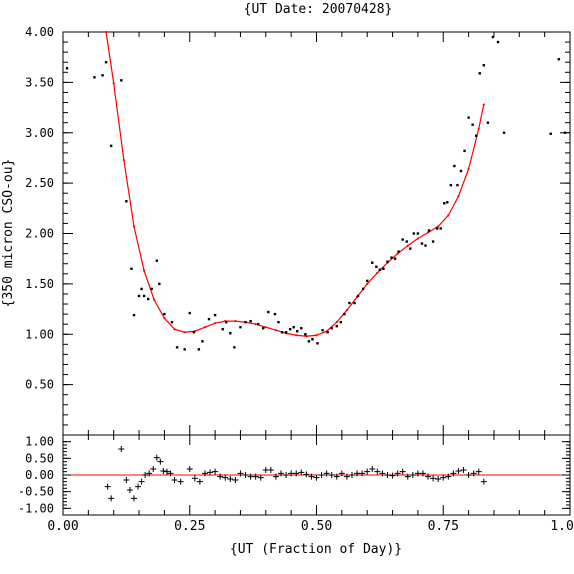  What do you see at coordinates (39, 334) in the screenshot?
I see `y-tick-label: 1.00` at bounding box center [39, 334].